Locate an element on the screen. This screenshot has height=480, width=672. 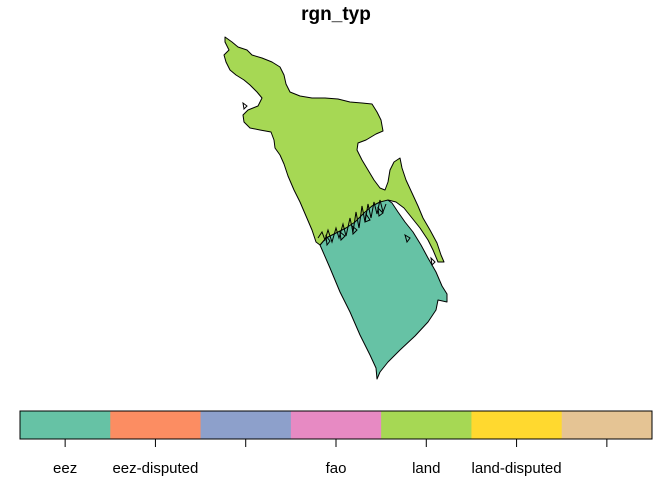
legend-label-land-disputed: land-disputed is located at coordinates (517, 468).